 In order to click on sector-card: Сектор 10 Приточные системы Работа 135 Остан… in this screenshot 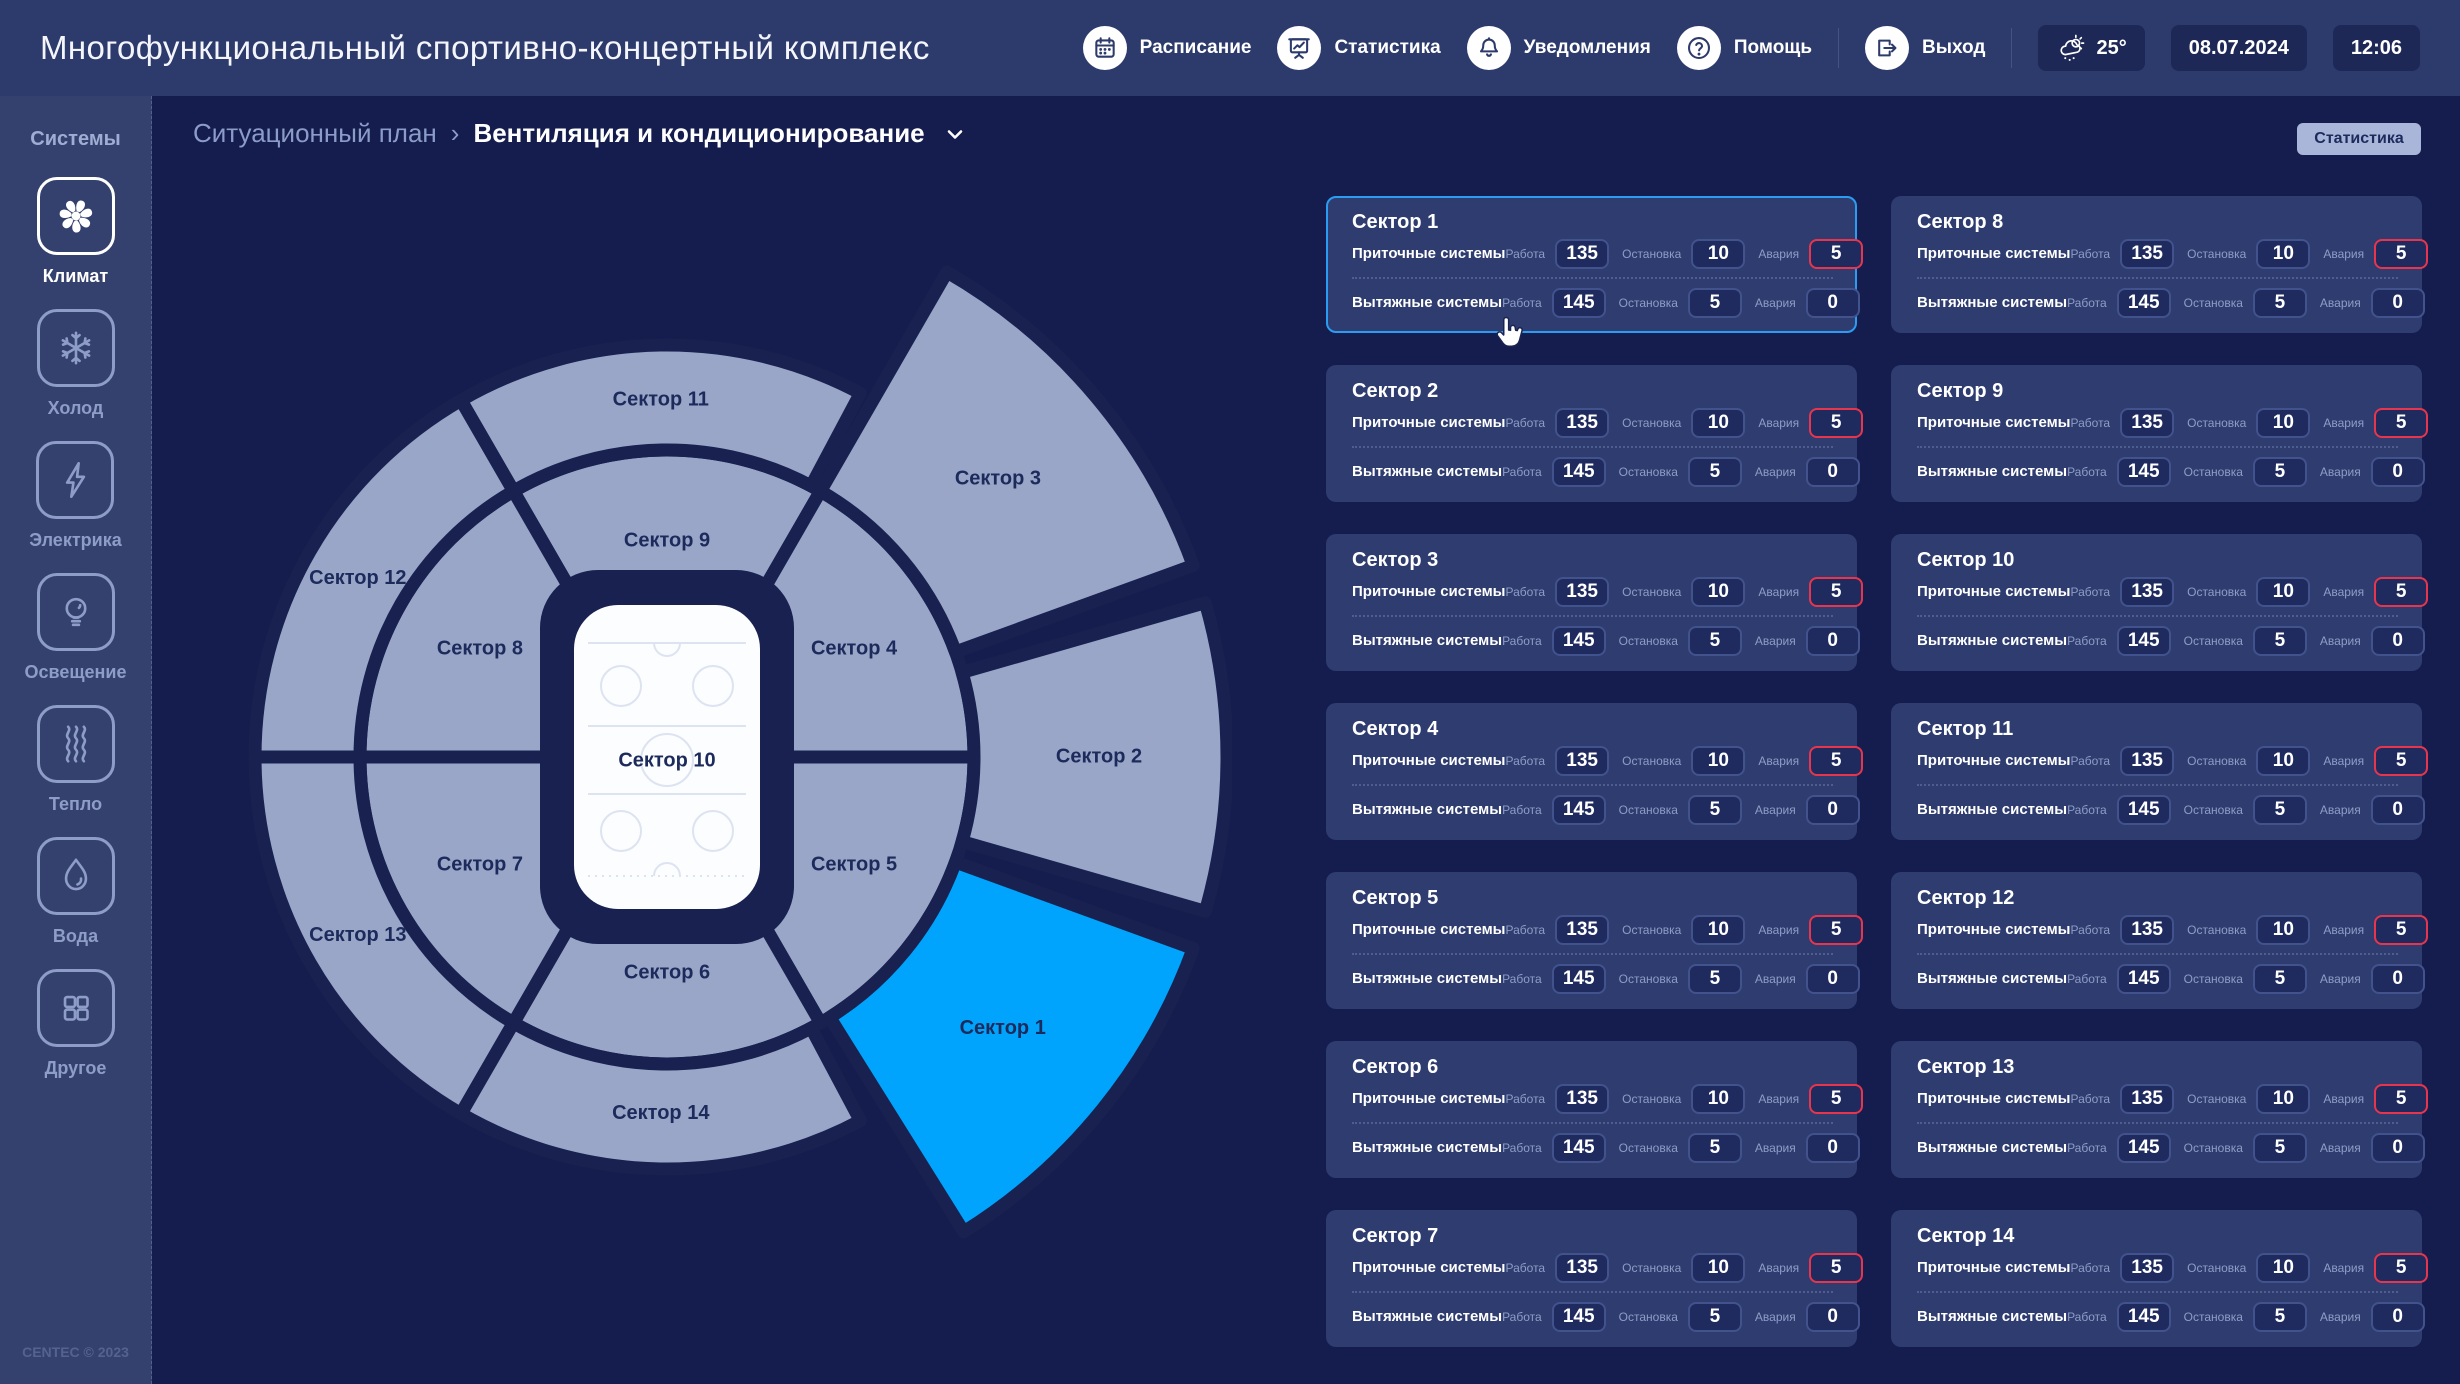, I will do `click(2160, 602)`.